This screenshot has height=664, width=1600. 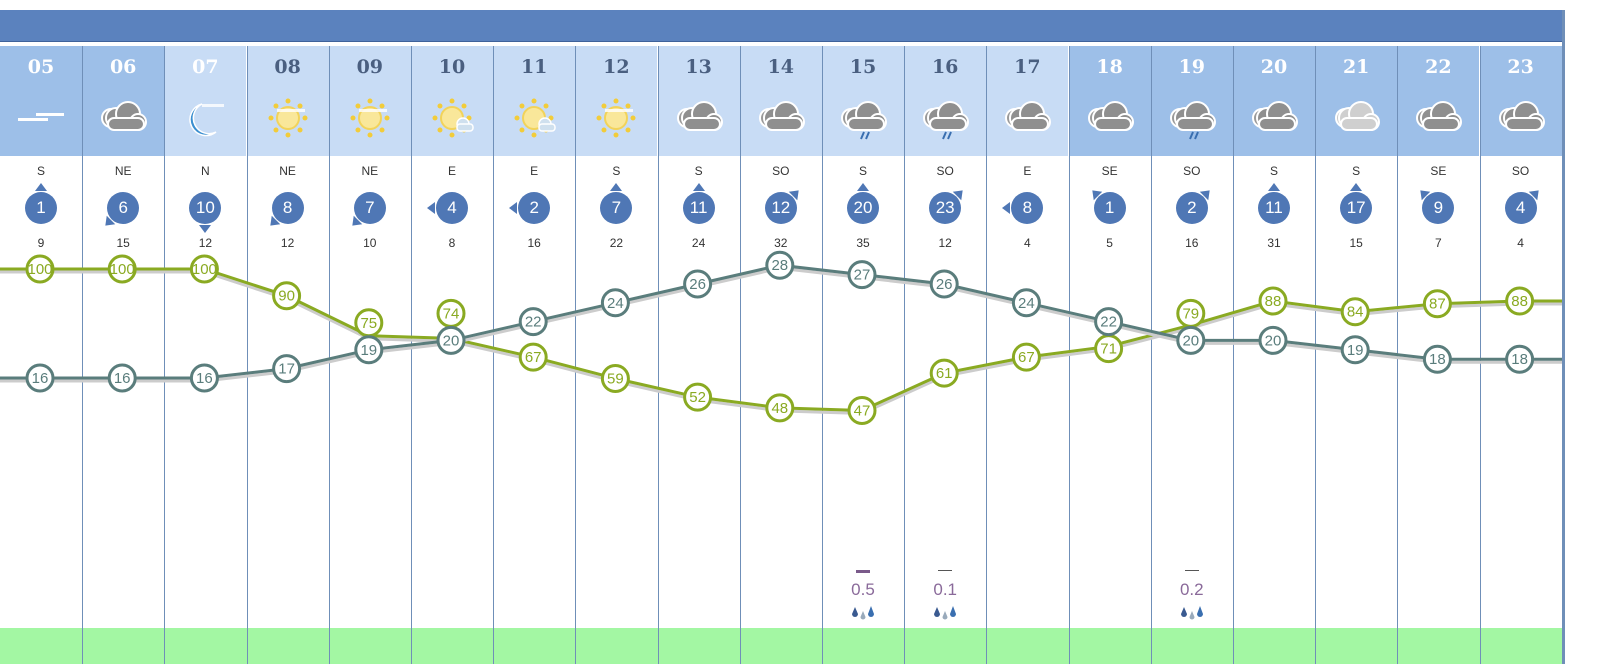 What do you see at coordinates (1520, 355) in the screenshot?
I see `hour-column: 23 SO 4 4` at bounding box center [1520, 355].